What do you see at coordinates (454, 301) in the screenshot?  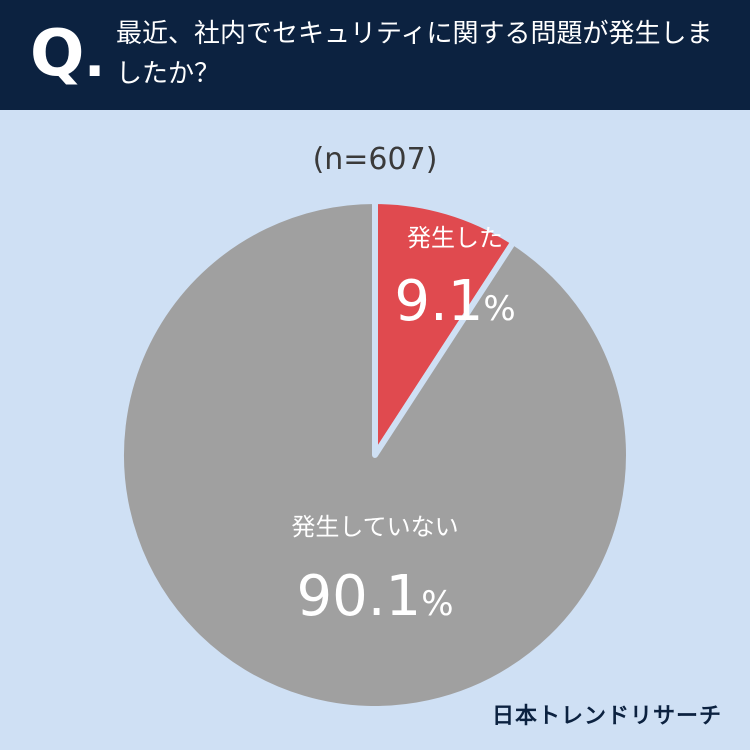 I see `slice-value-0: 9.1%` at bounding box center [454, 301].